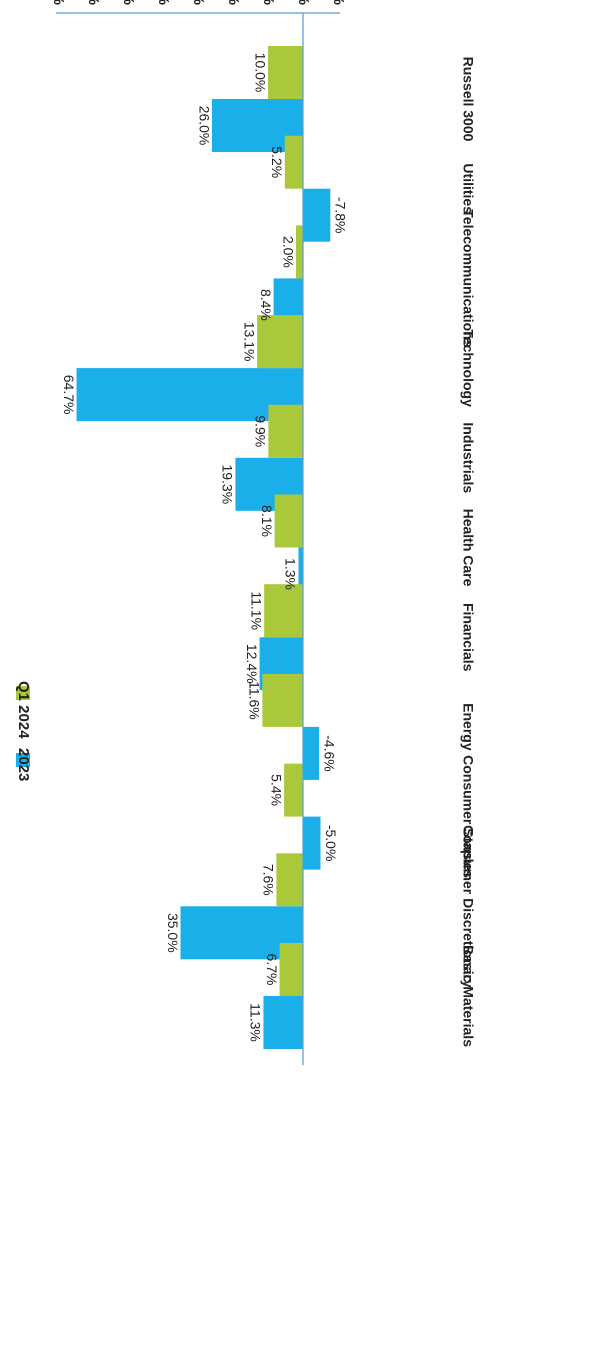 This screenshot has width=601, height=1357. What do you see at coordinates (468, 188) in the screenshot?
I see `category-label: Utilities` at bounding box center [468, 188].